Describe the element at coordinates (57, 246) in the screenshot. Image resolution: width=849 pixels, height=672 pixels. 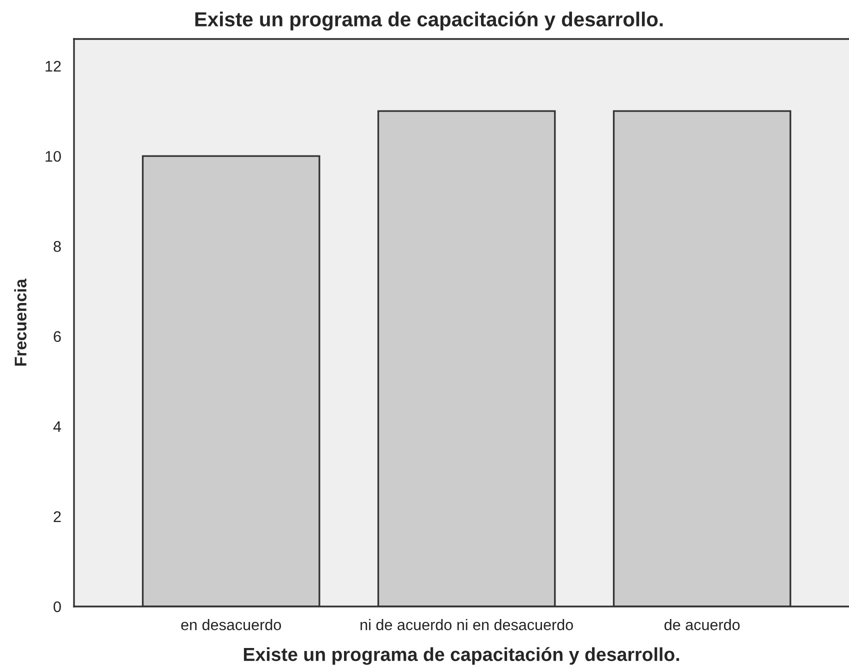
I see `y-tick-label: 8` at that location.